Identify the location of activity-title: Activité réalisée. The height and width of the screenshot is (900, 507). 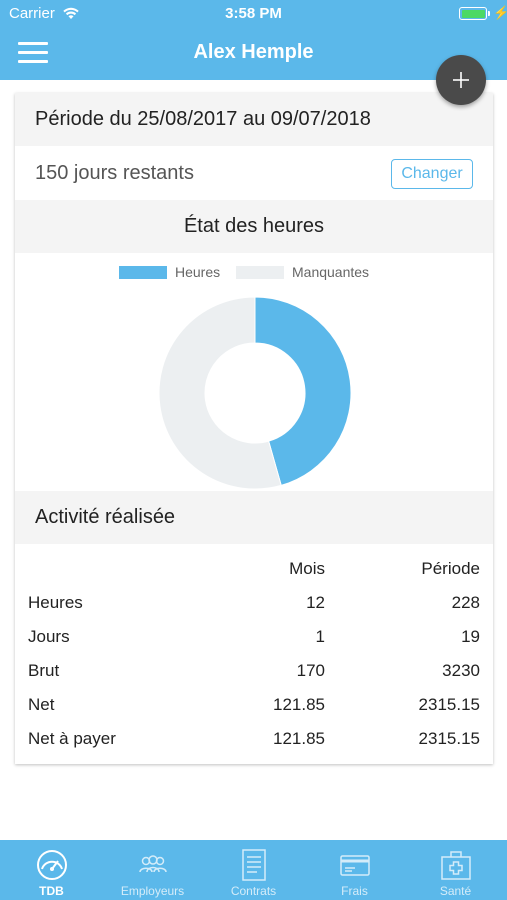
(105, 517).